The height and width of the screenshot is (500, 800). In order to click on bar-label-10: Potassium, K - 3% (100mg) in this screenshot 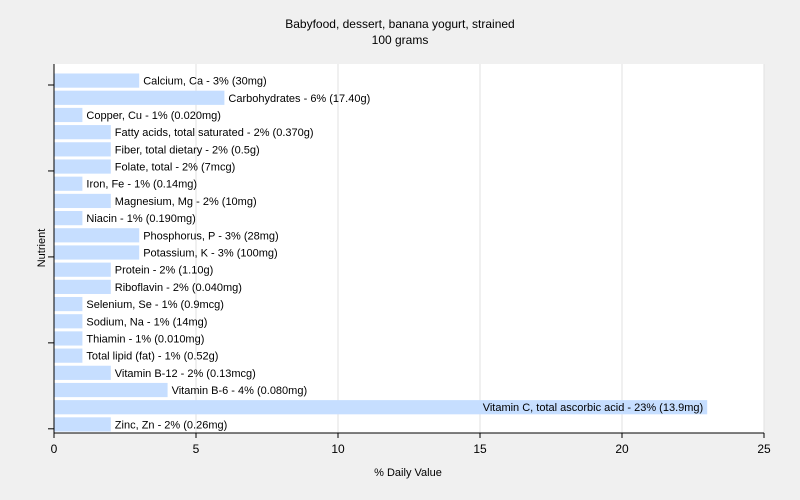, I will do `click(210, 254)`.